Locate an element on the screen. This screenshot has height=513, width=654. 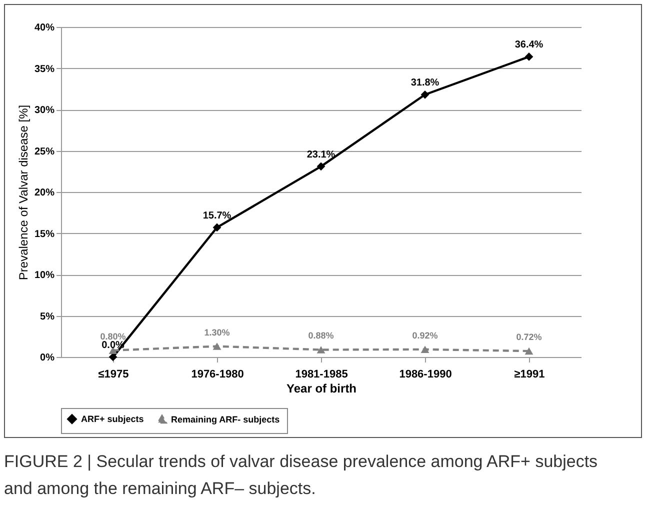
y-tick-label: 40% is located at coordinates (44, 28).